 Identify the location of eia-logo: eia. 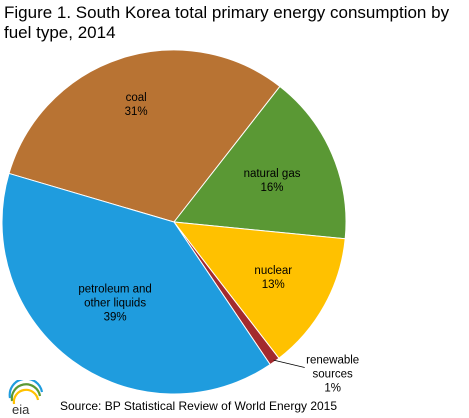
(26, 398).